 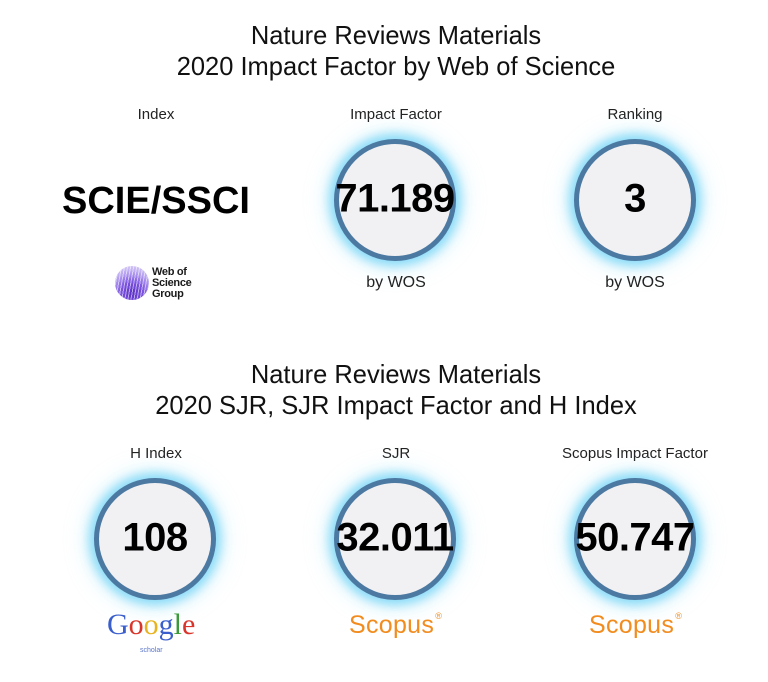 I want to click on h-index-label: H Index, so click(x=156, y=453).